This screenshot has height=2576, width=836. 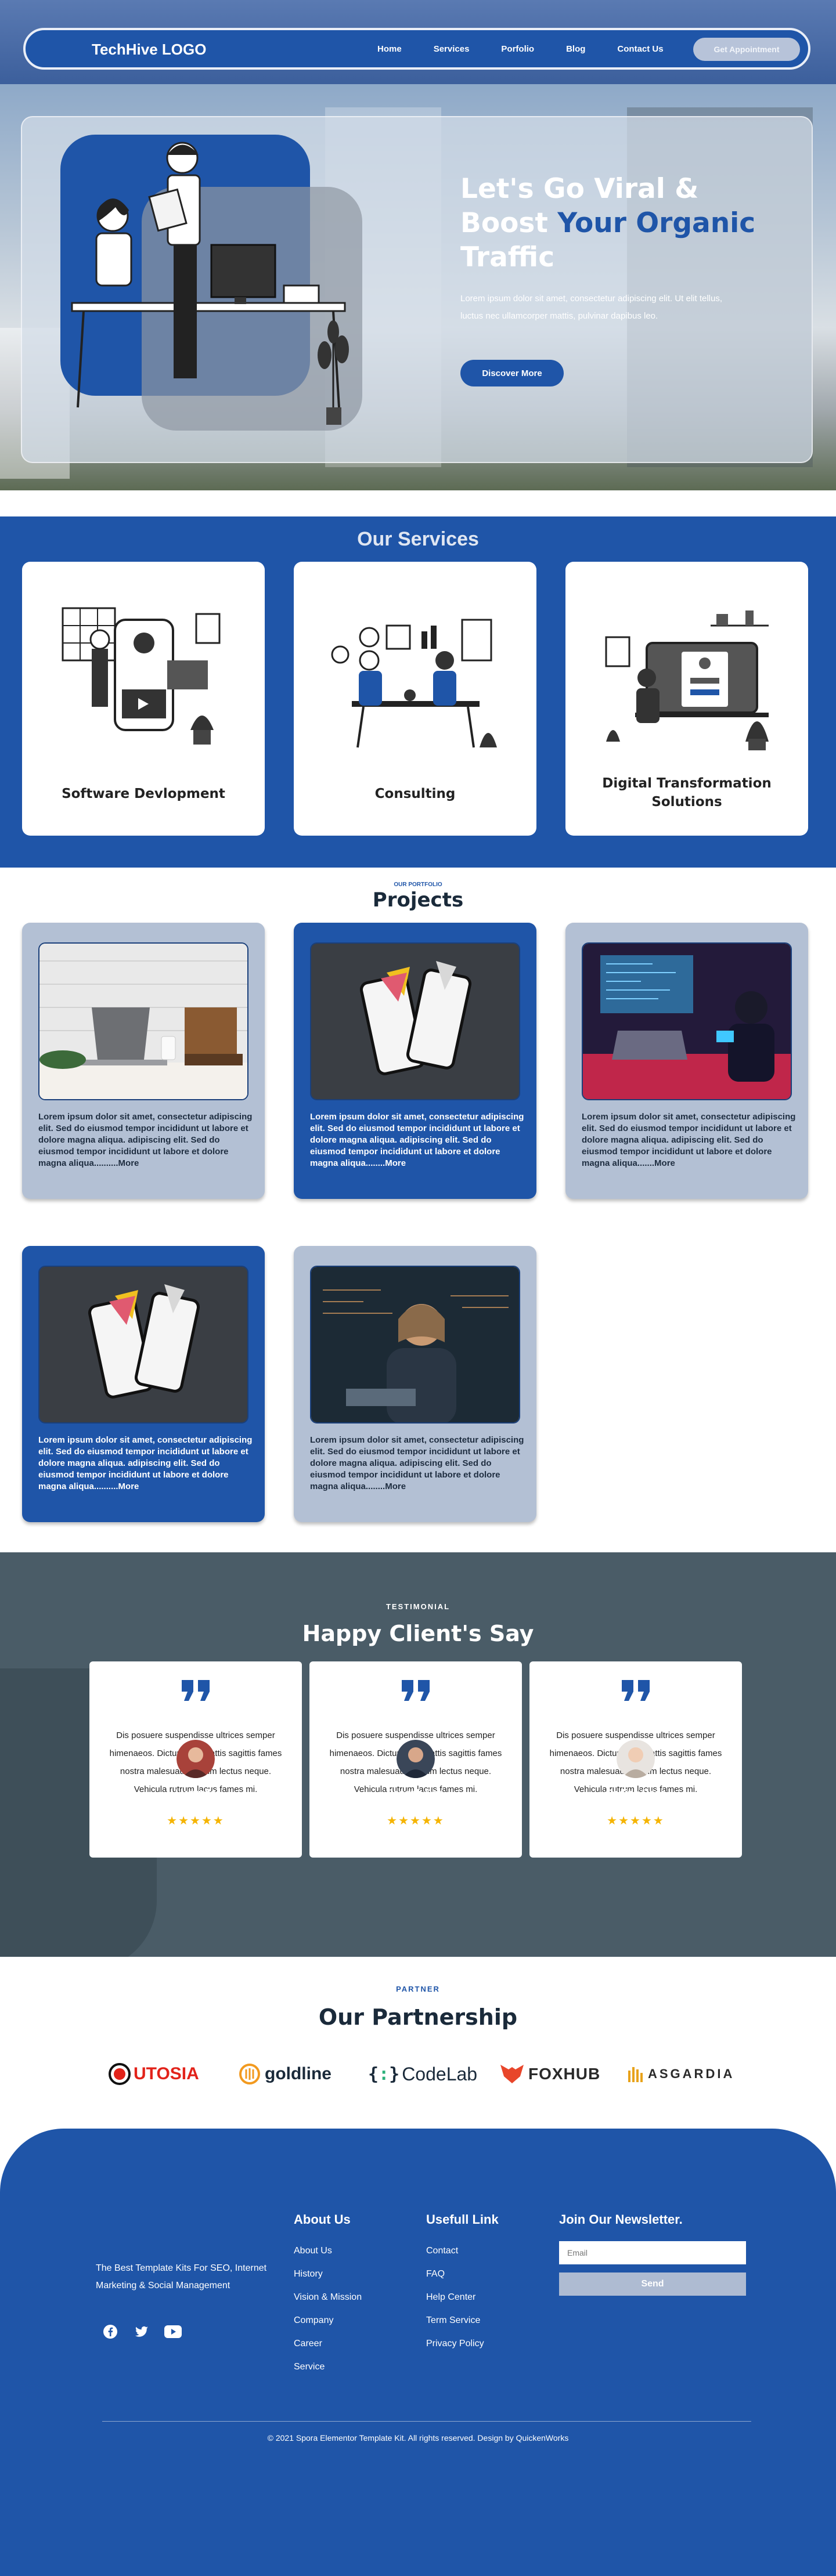 I want to click on footer-link-faq: FAQ, so click(x=436, y=2274).